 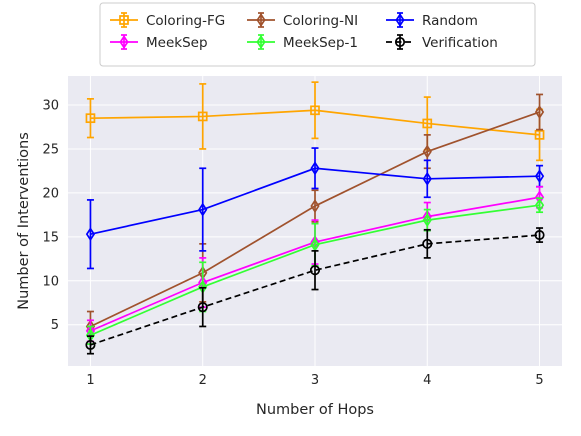 What do you see at coordinates (320, 21) in the screenshot?
I see `legend-label: Coloring-NI` at bounding box center [320, 21].